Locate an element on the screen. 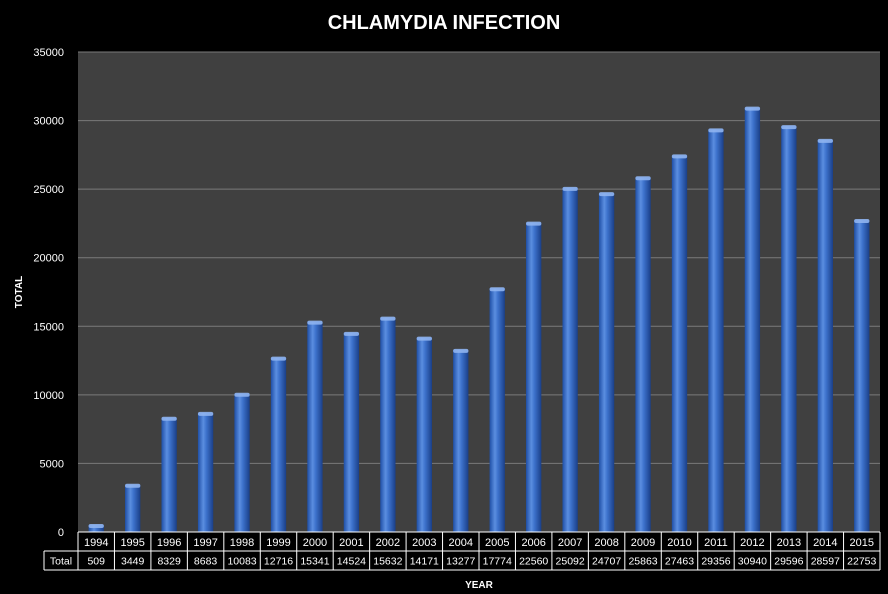 The height and width of the screenshot is (594, 888). table-value-cell: 8683 is located at coordinates (206, 562).